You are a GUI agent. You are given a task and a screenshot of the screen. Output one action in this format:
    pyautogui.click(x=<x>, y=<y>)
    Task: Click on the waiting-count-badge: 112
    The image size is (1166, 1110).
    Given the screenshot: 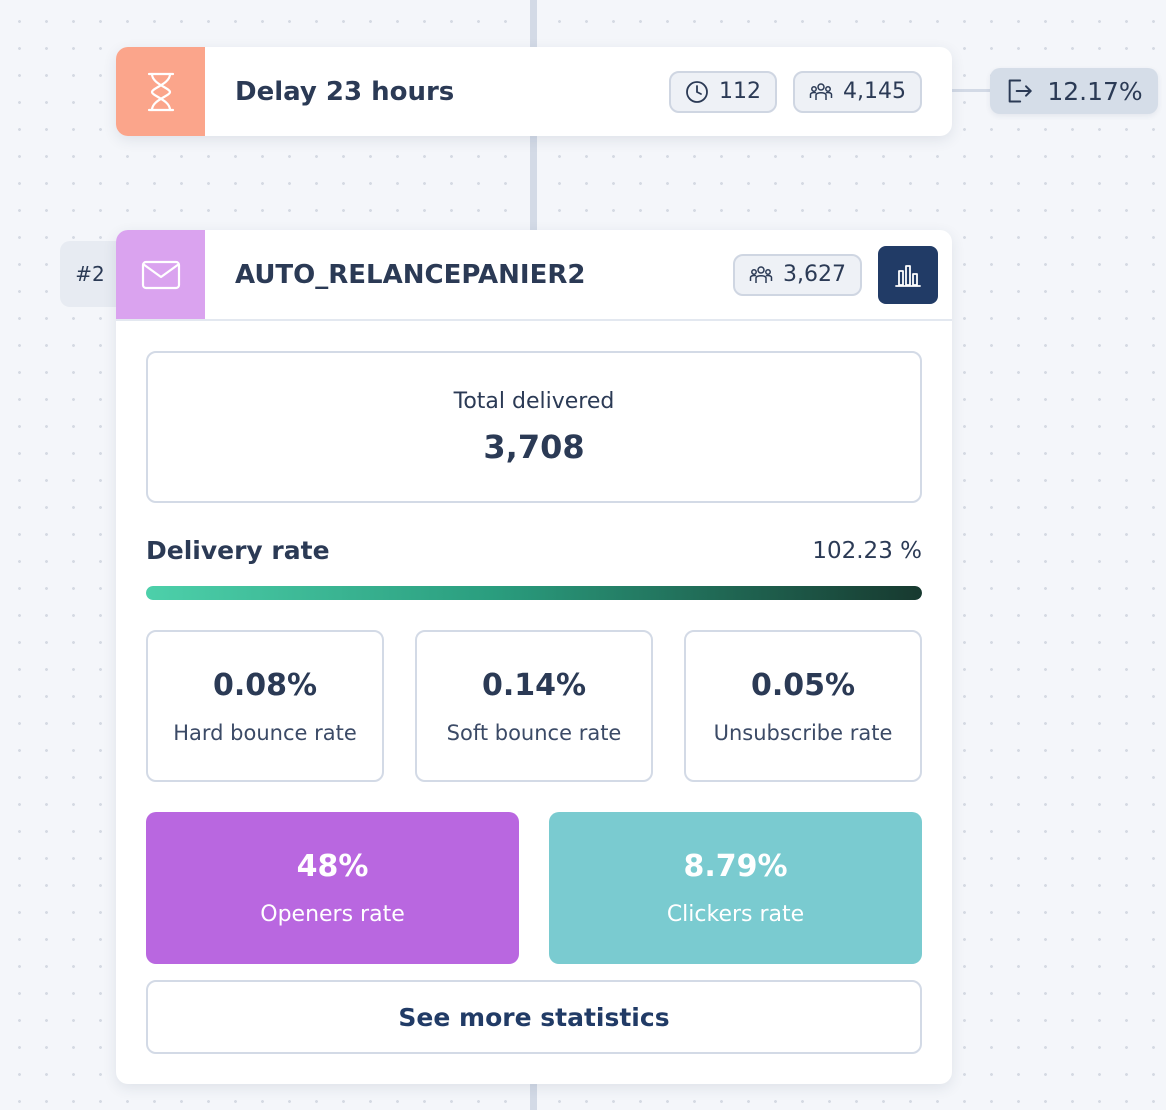 What is the action you would take?
    pyautogui.click(x=723, y=91)
    